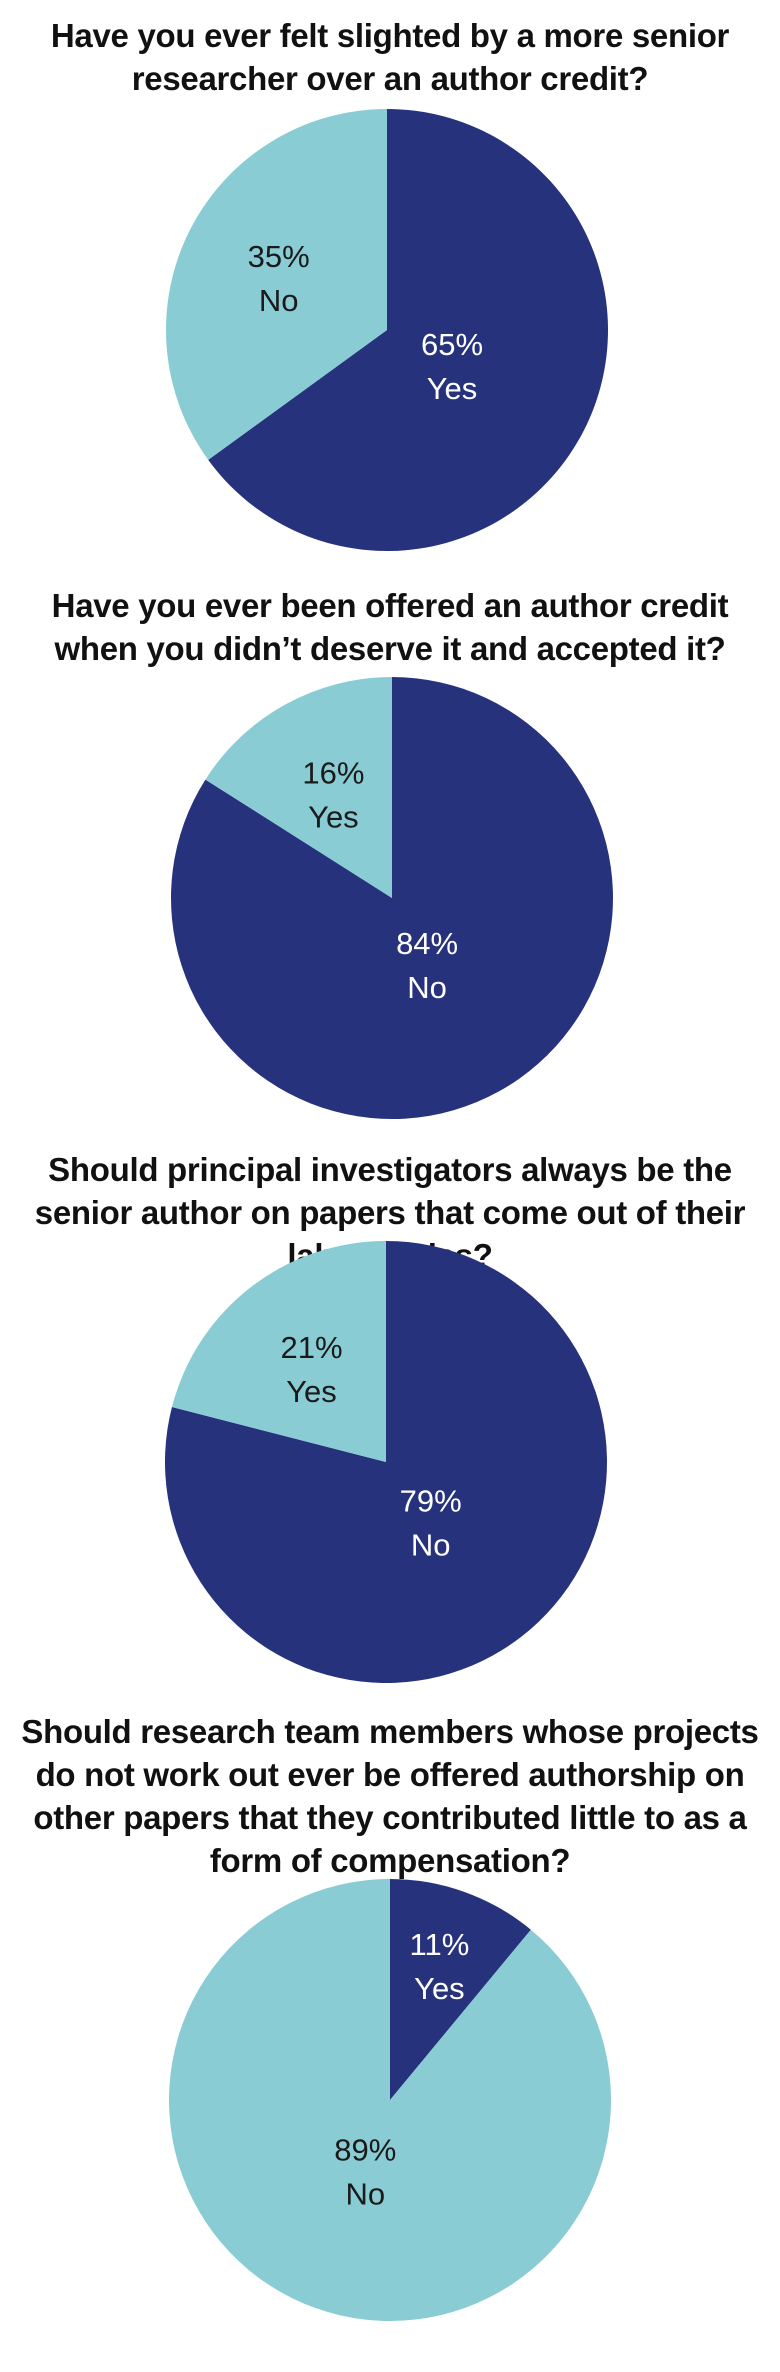 The width and height of the screenshot is (780, 2372). I want to click on pie-3-category-label-no: No, so click(431, 1545).